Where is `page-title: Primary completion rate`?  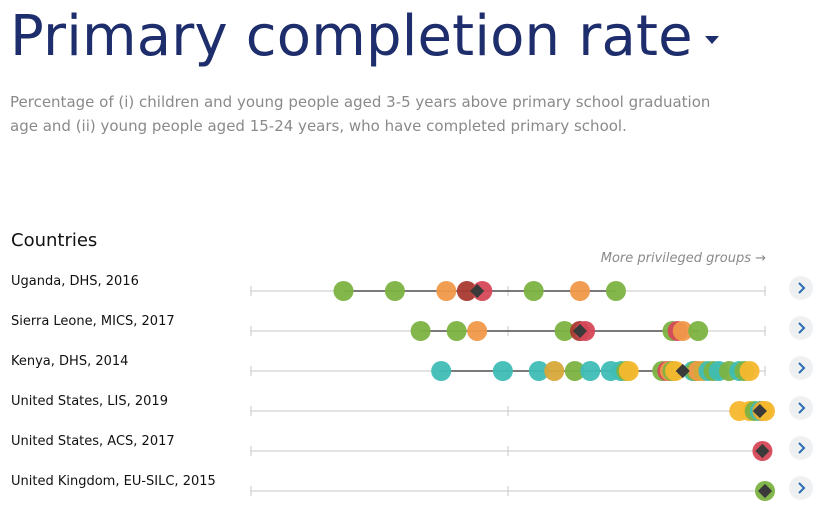
page-title: Primary completion rate is located at coordinates (351, 36).